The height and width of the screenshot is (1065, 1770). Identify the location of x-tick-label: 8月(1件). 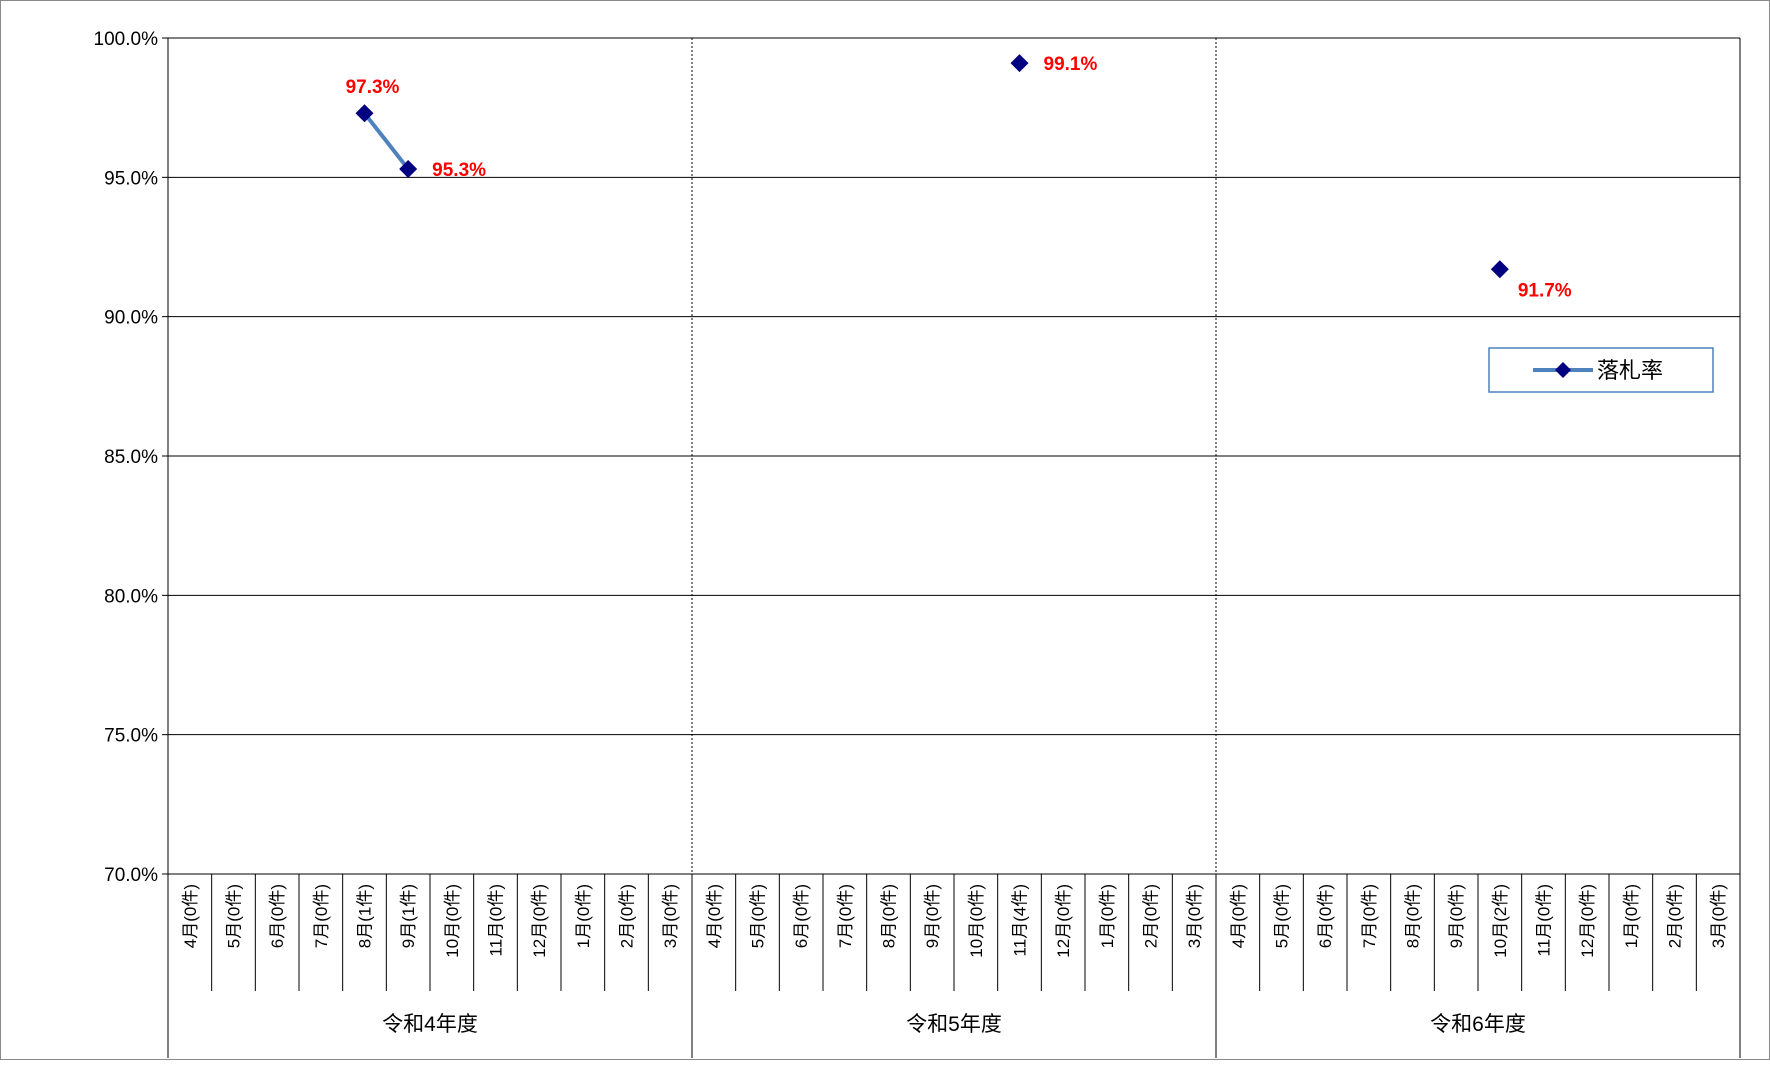
(365, 916).